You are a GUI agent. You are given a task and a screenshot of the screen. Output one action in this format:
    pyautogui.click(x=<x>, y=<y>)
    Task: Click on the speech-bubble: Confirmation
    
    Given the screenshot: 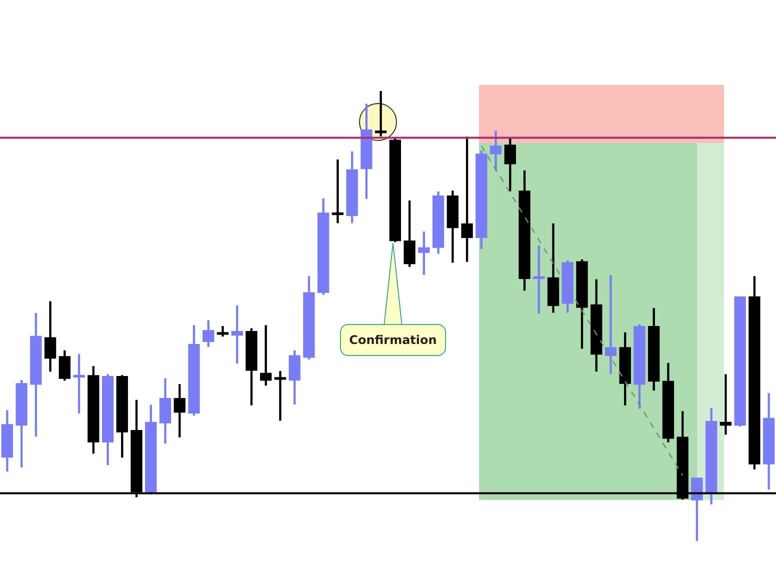 What is the action you would take?
    pyautogui.click(x=393, y=299)
    